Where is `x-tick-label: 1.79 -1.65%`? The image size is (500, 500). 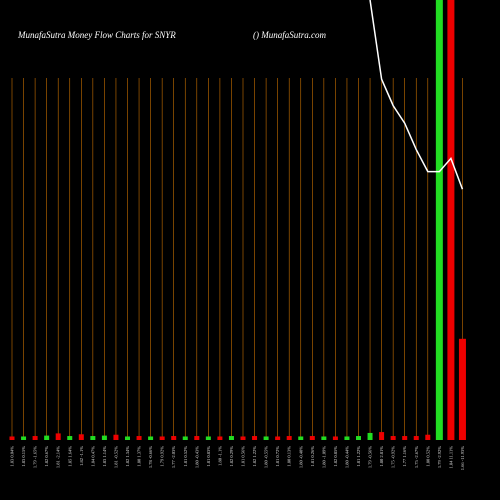 x-tick-label: 1.79 -1.65% is located at coordinates (35, 457).